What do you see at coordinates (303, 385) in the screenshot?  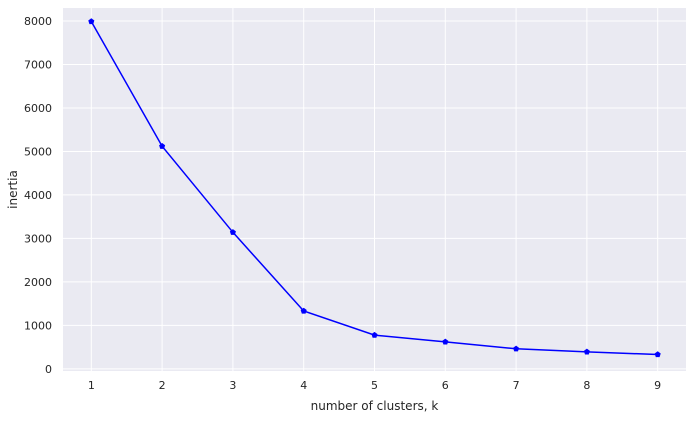 I see `x-tick-label: 4` at bounding box center [303, 385].